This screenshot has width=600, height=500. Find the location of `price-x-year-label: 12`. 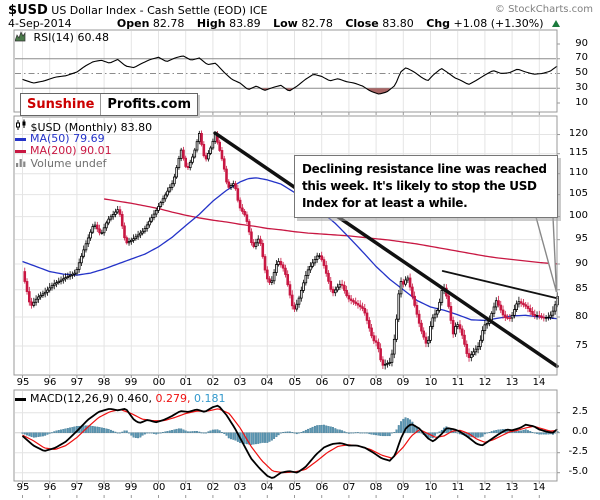

price-x-year-label: 12 is located at coordinates (485, 382).